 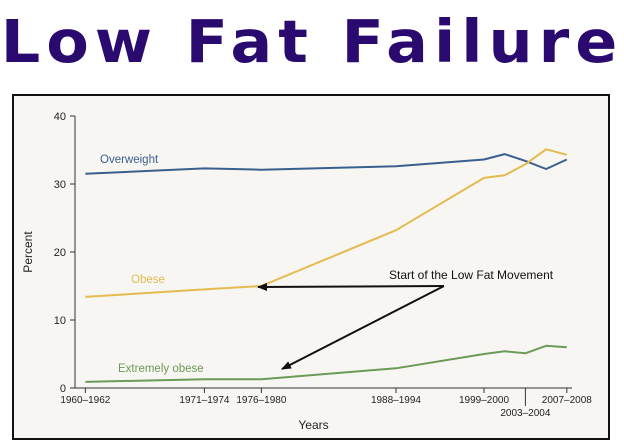 What do you see at coordinates (129, 160) in the screenshot?
I see `series-label: Overweight` at bounding box center [129, 160].